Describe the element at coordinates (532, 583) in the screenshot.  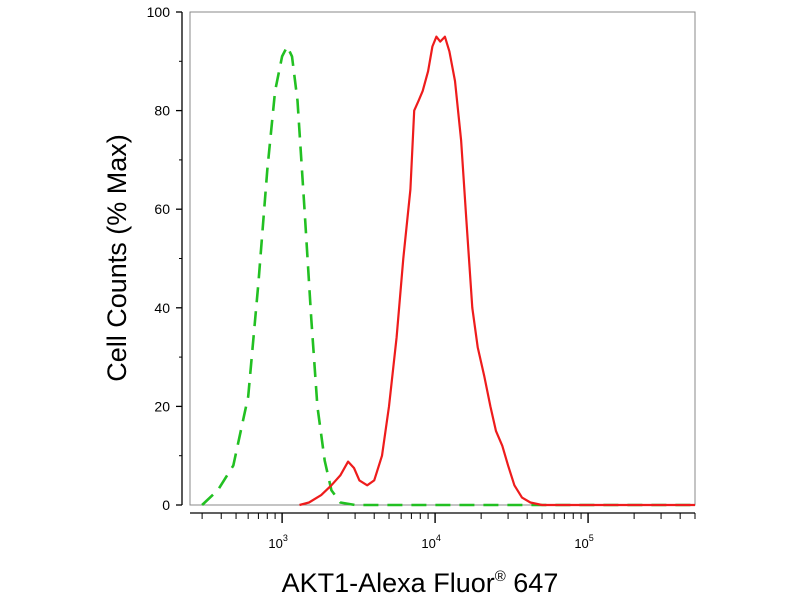
I see `x-axis-title-suffix: 647` at that location.